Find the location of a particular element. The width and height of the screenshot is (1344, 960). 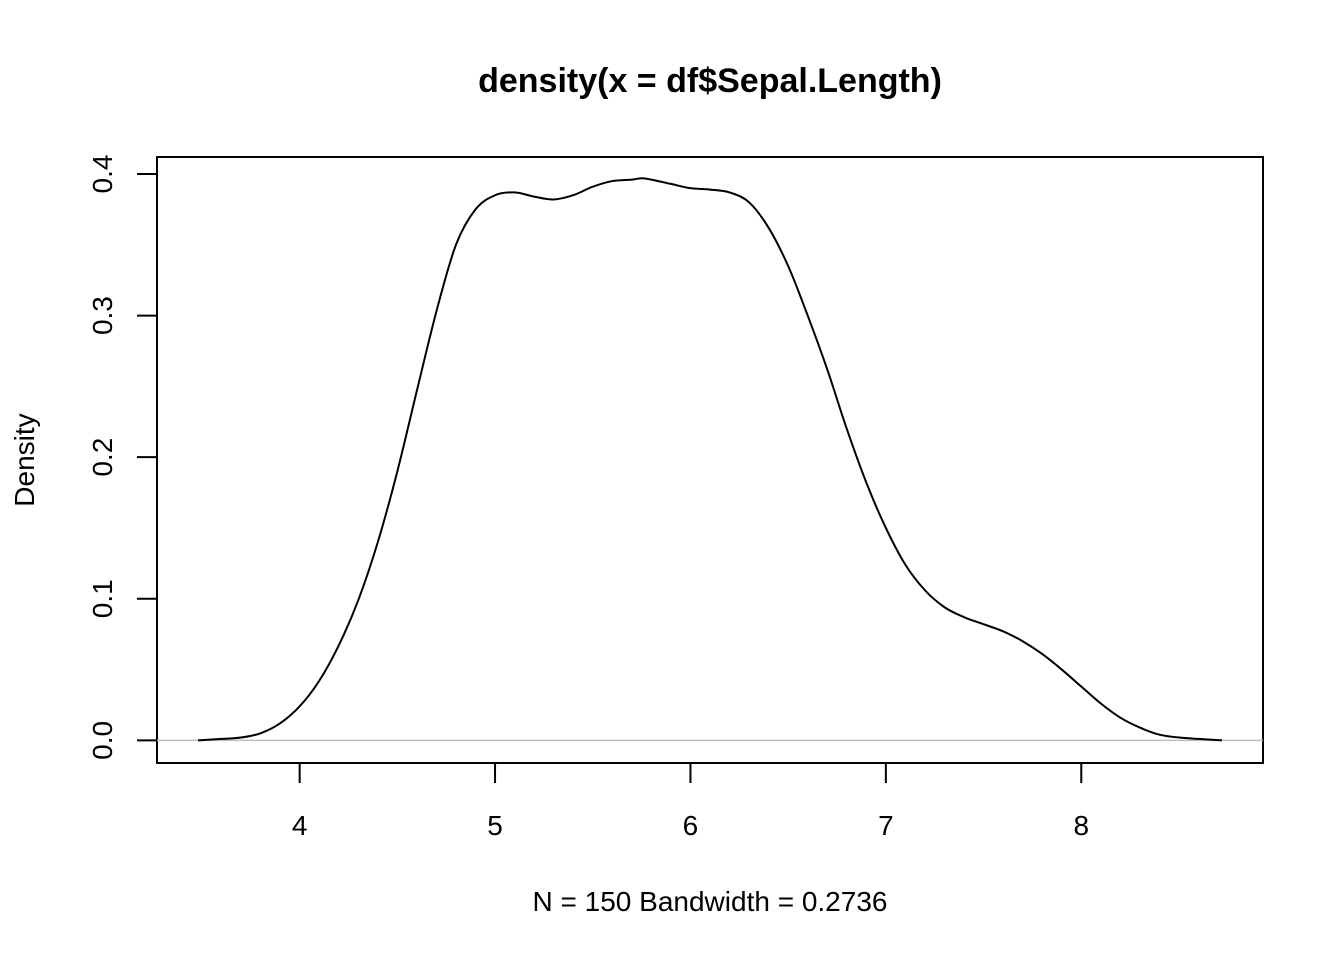

y-tick-label: 0.2 is located at coordinates (102, 457).